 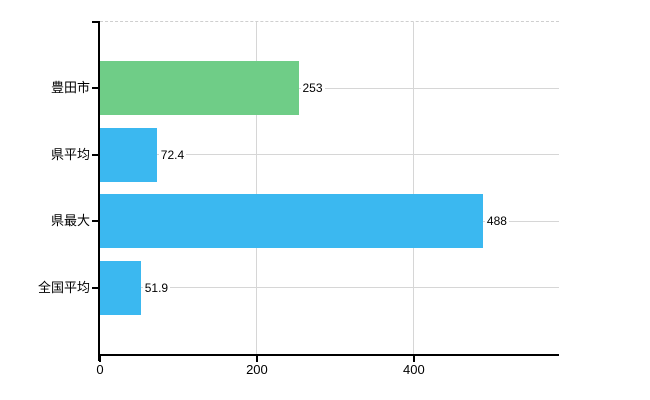 I want to click on category-label: 県平均, so click(x=70, y=154).